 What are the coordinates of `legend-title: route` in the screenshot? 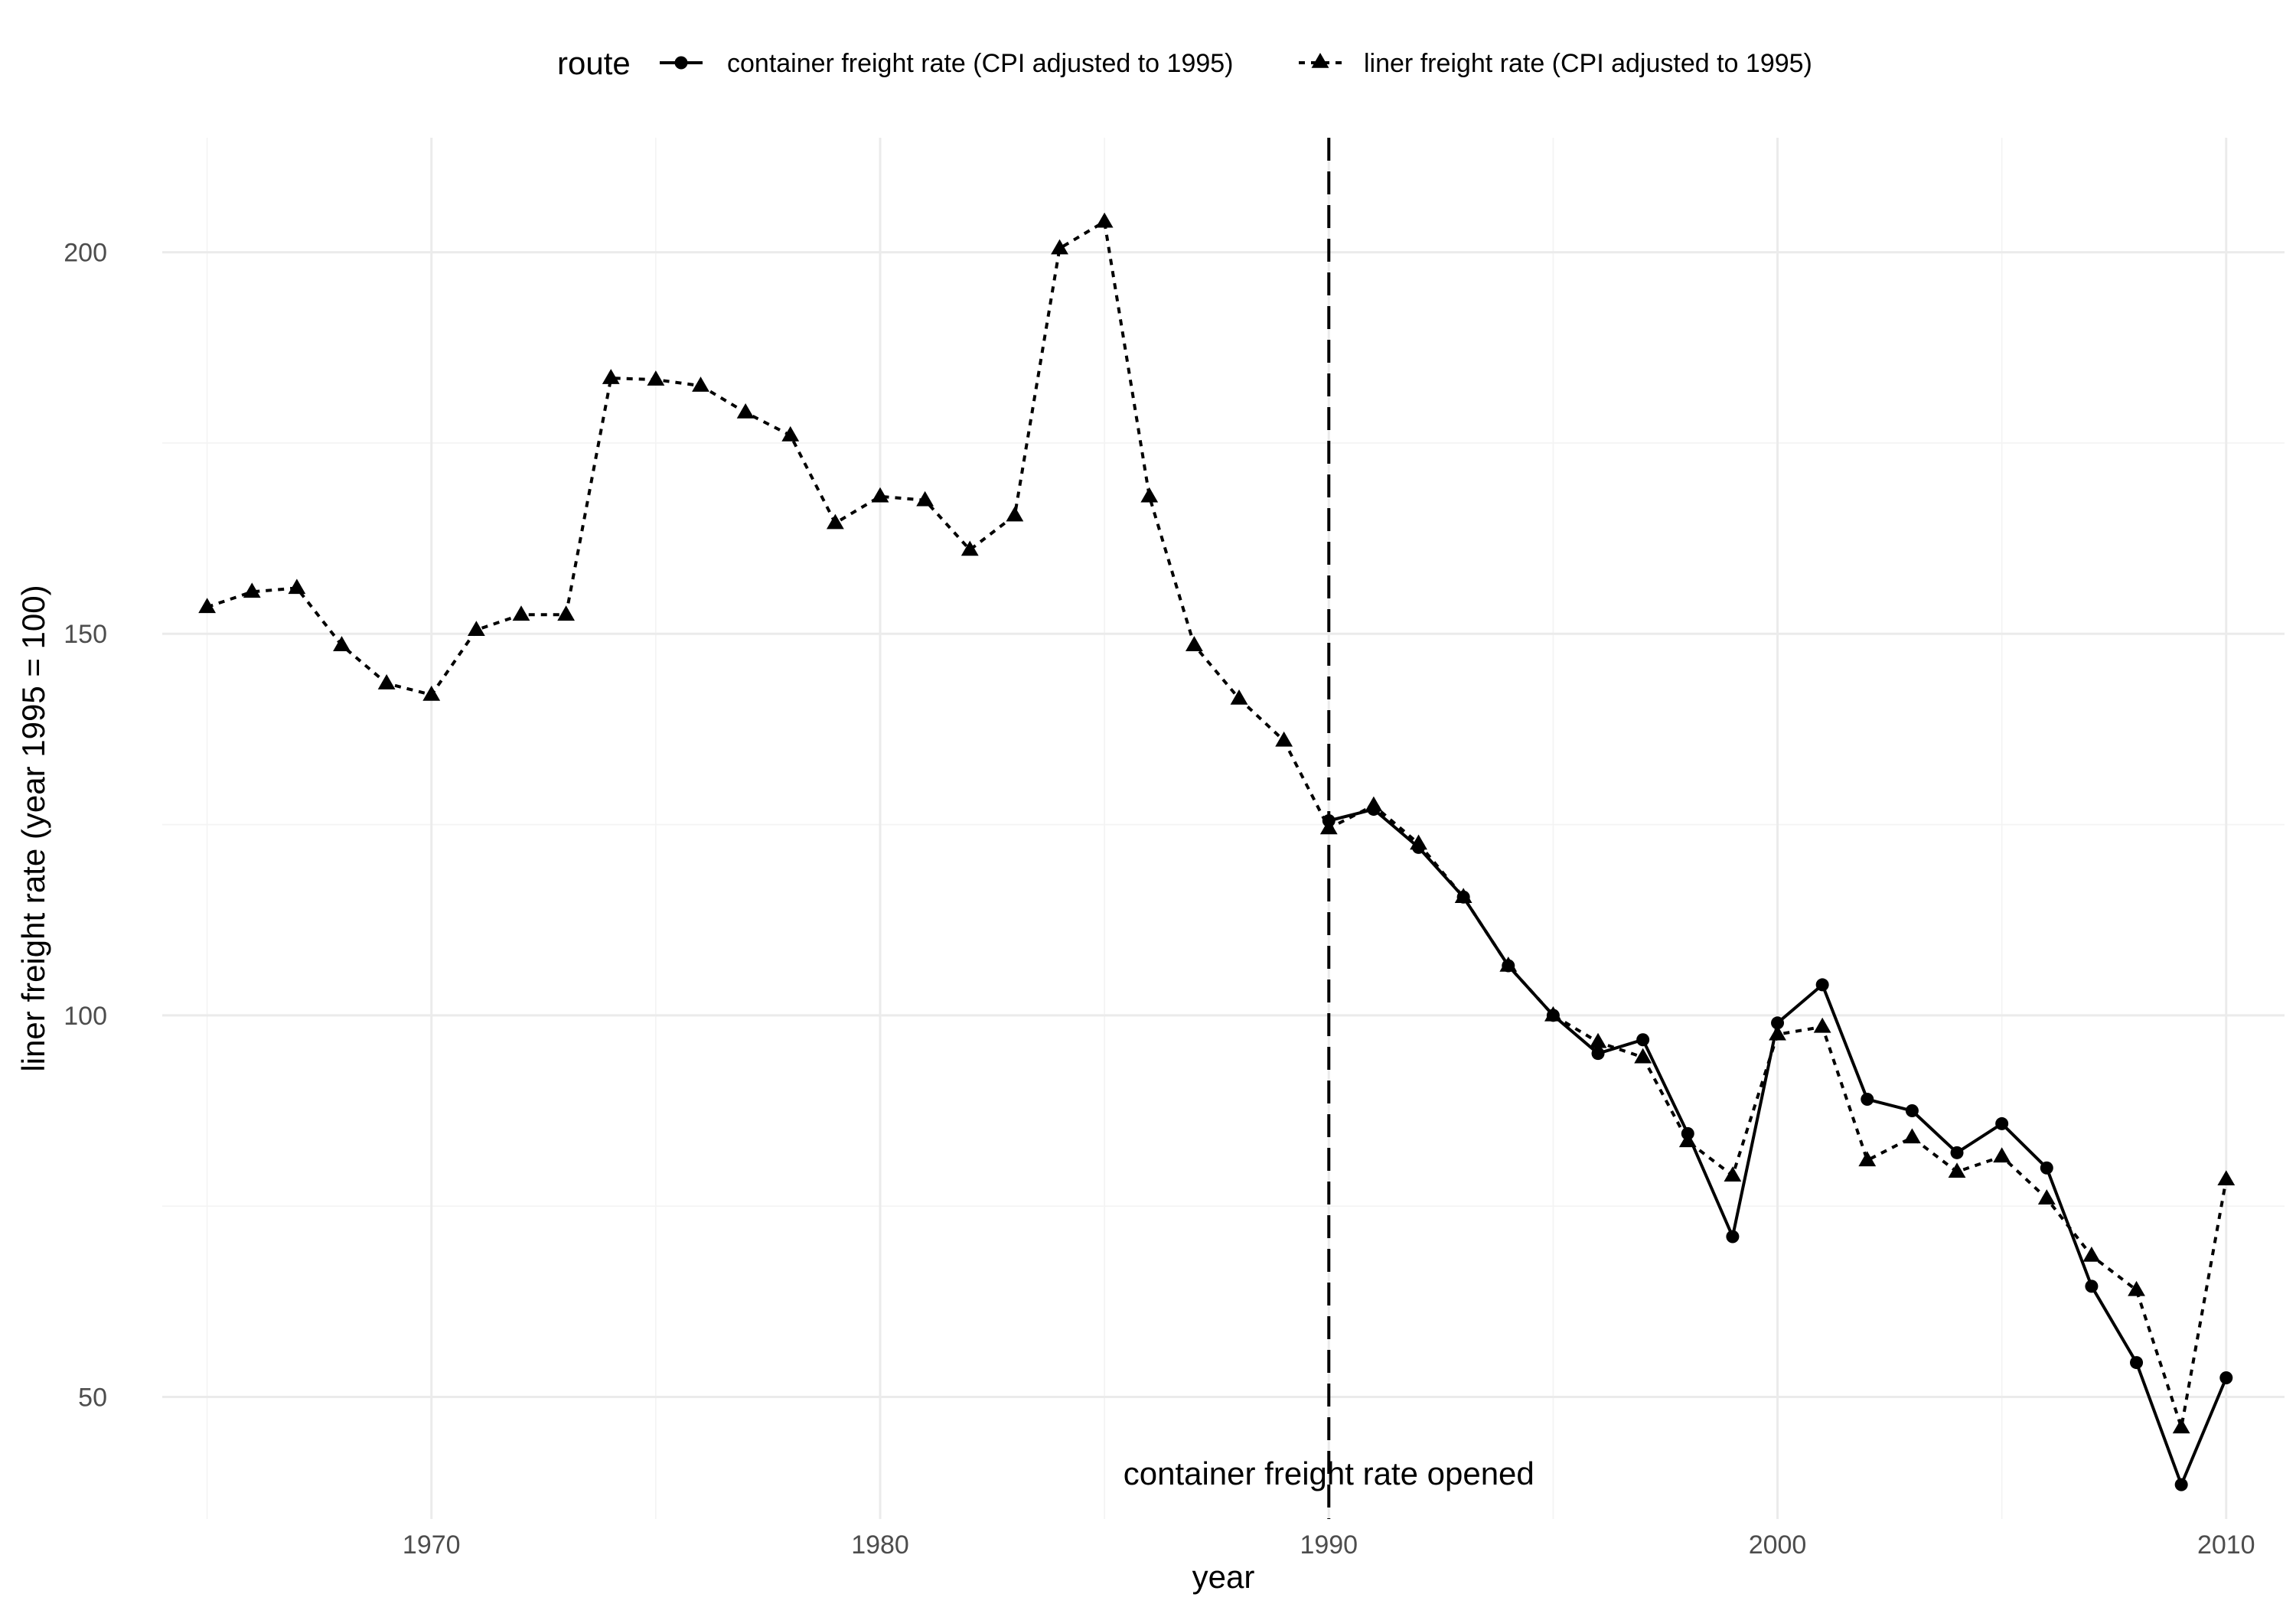 It's located at (594, 63).